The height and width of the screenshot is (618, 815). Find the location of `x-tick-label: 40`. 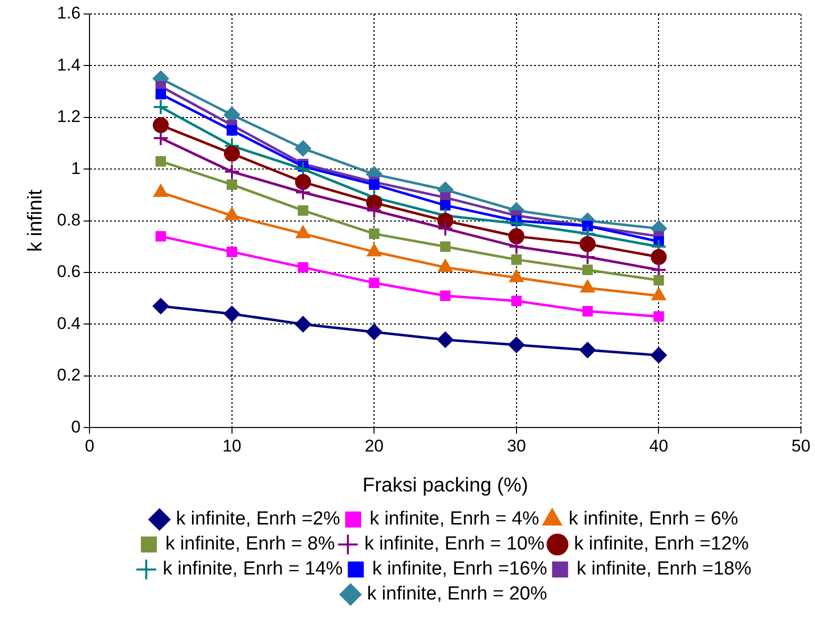

x-tick-label: 40 is located at coordinates (658, 446).